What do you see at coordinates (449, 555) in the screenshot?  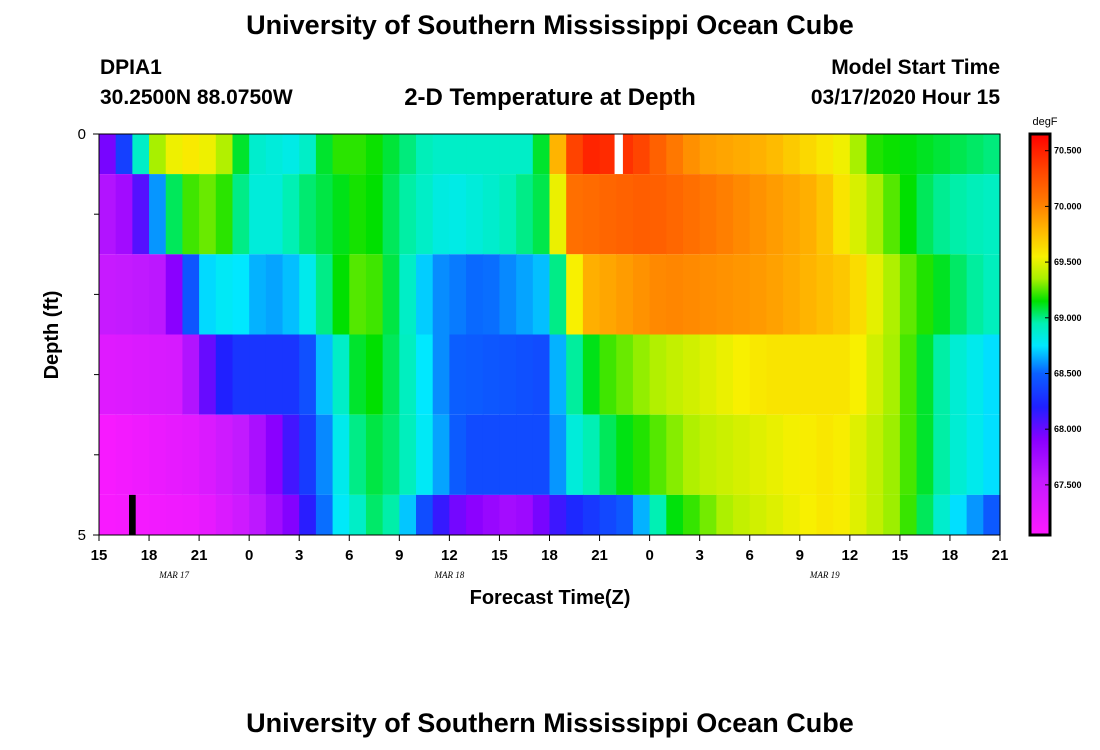 I see `x-tick-label: 12` at bounding box center [449, 555].